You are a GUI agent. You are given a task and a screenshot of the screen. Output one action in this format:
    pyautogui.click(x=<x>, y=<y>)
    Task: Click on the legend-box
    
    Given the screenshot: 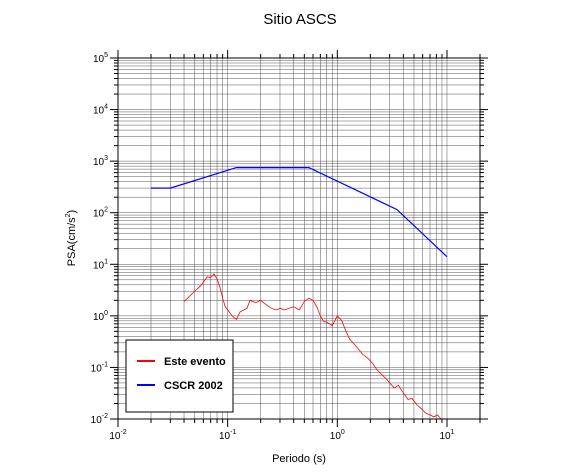 What is the action you would take?
    pyautogui.click(x=179, y=376)
    